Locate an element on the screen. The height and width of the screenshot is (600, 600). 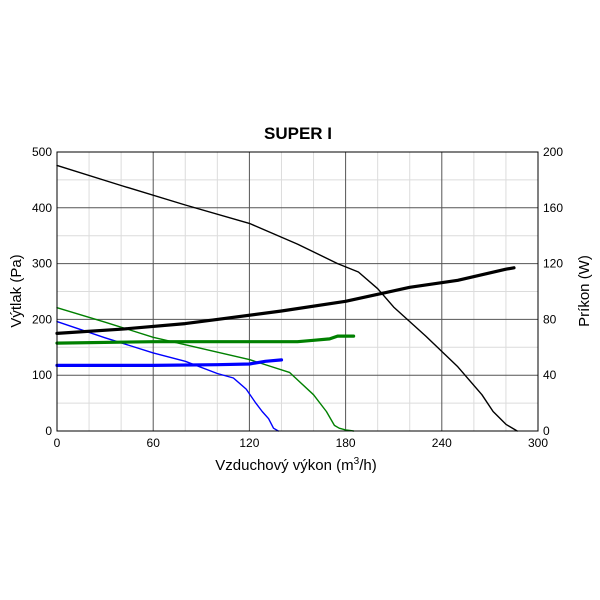
y2-axis-label: Príkon (W) is located at coordinates (584, 291).